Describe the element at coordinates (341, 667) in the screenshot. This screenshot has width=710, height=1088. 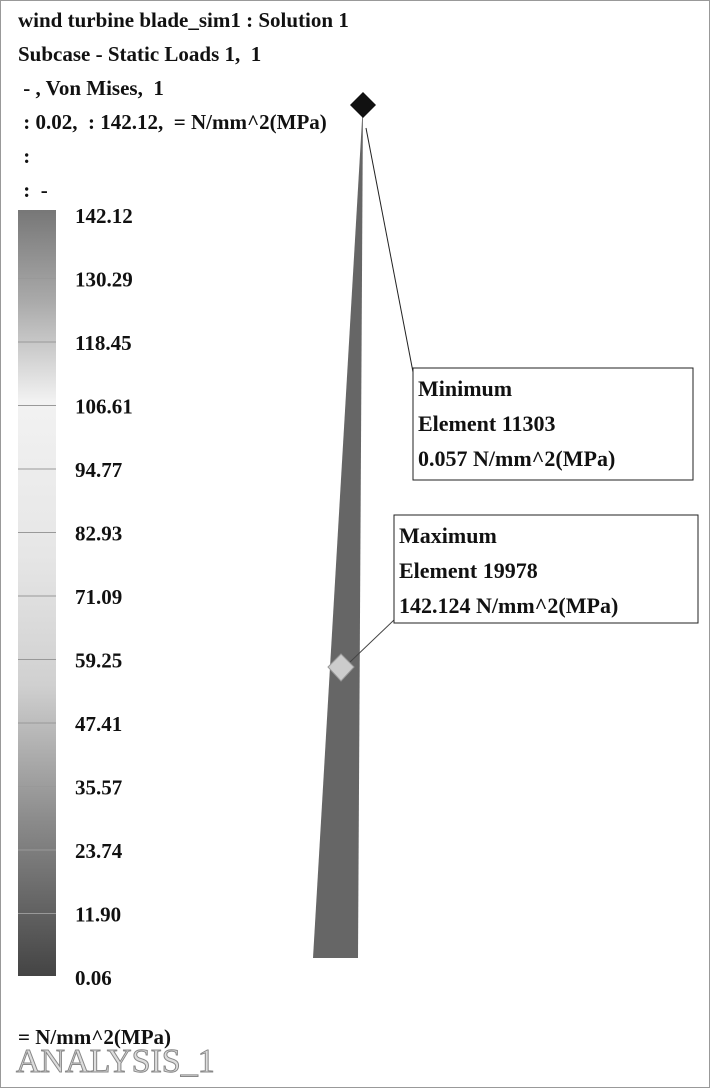
I see `max-marker` at that location.